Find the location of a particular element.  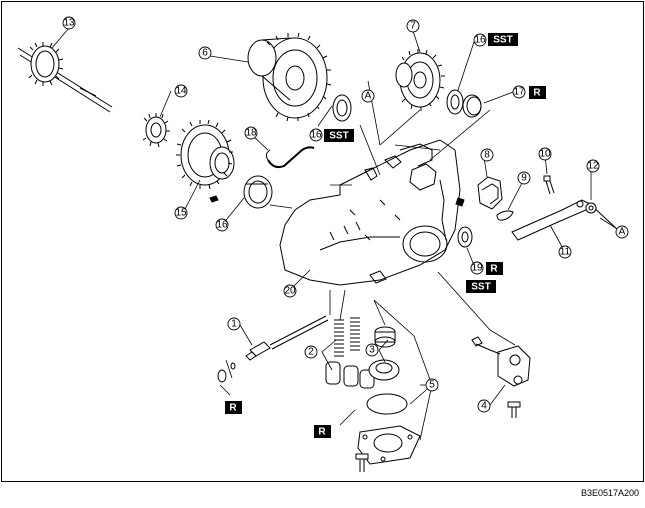

part-19-seal is located at coordinates (465, 237).